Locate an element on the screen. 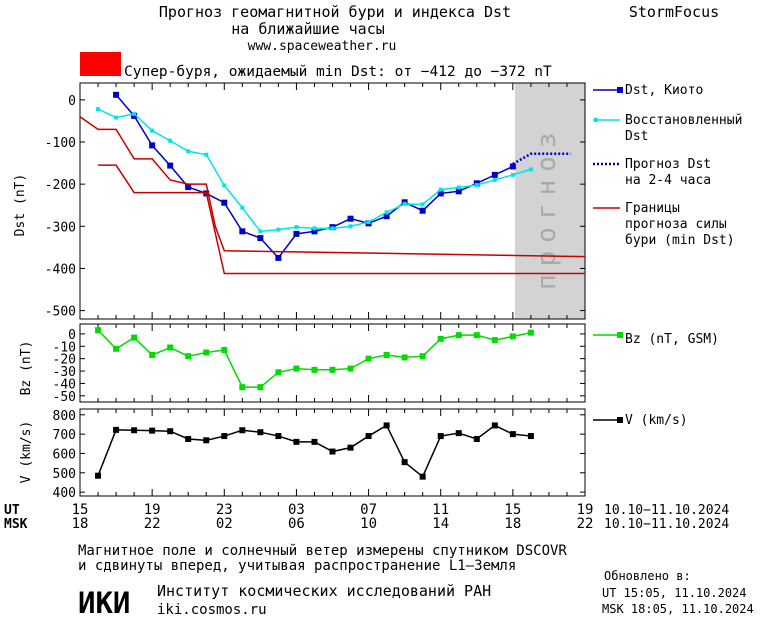 The height and width of the screenshot is (620, 760). legend-storm-bounds-label-3: бури (min Dst) is located at coordinates (680, 240).